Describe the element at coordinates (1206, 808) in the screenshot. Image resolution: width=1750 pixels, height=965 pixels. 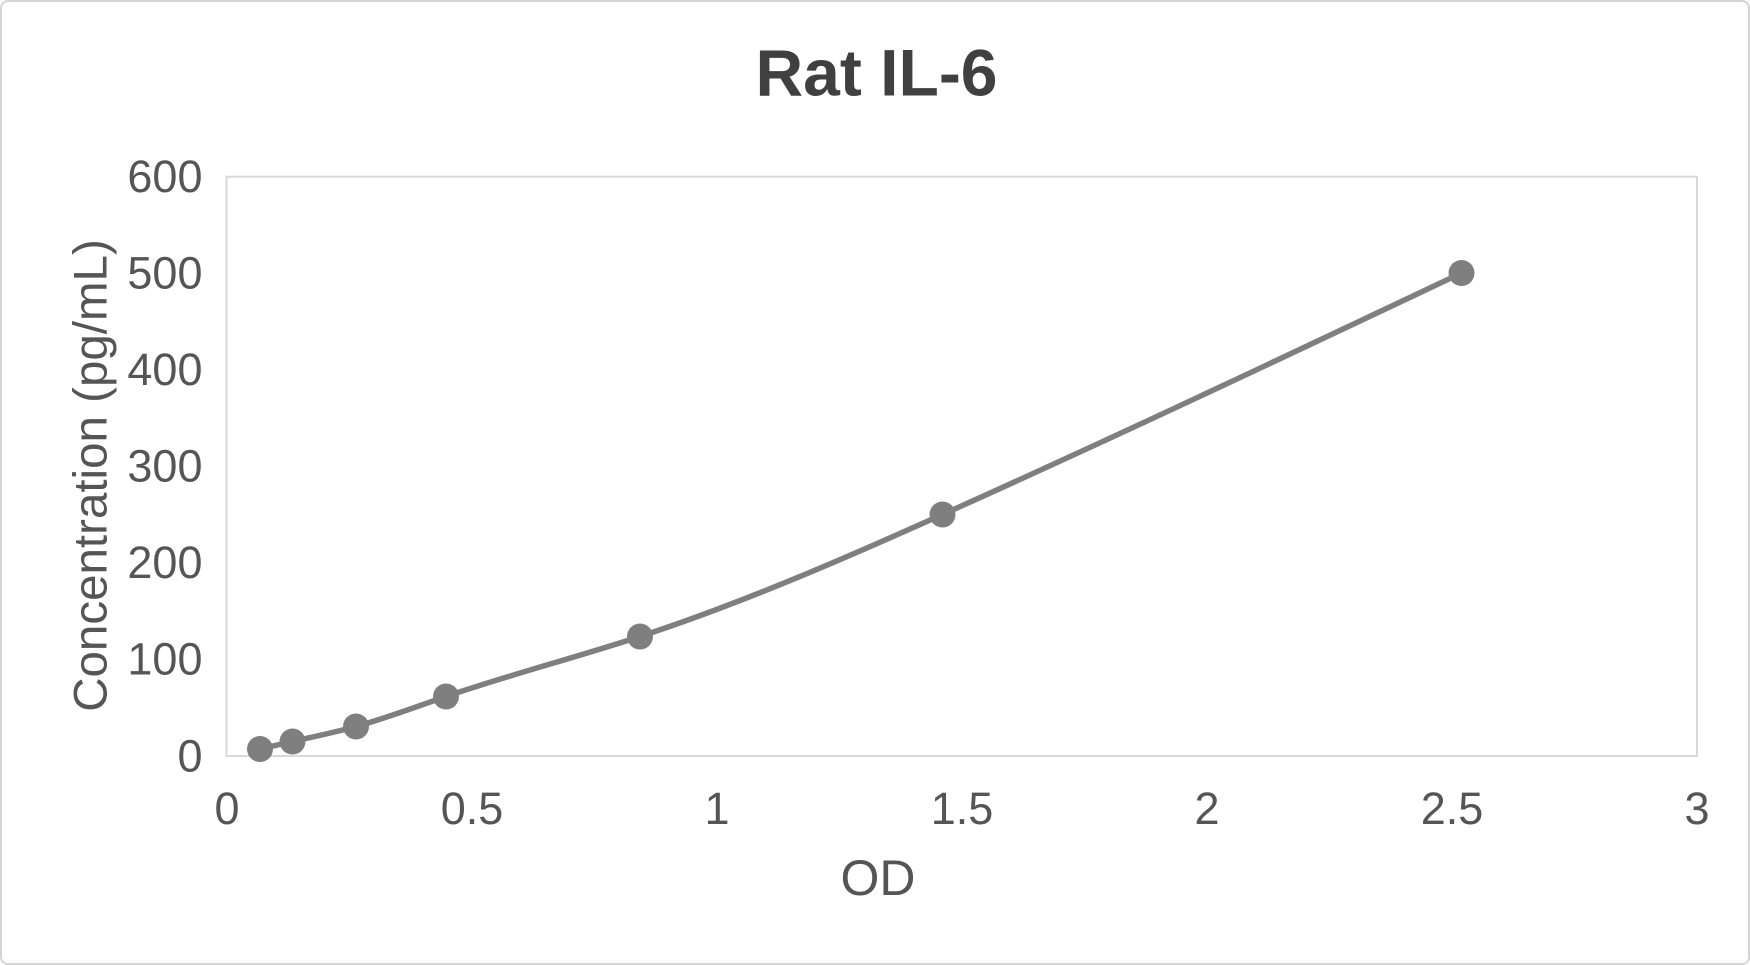
I see `svg-text: 2` at that location.